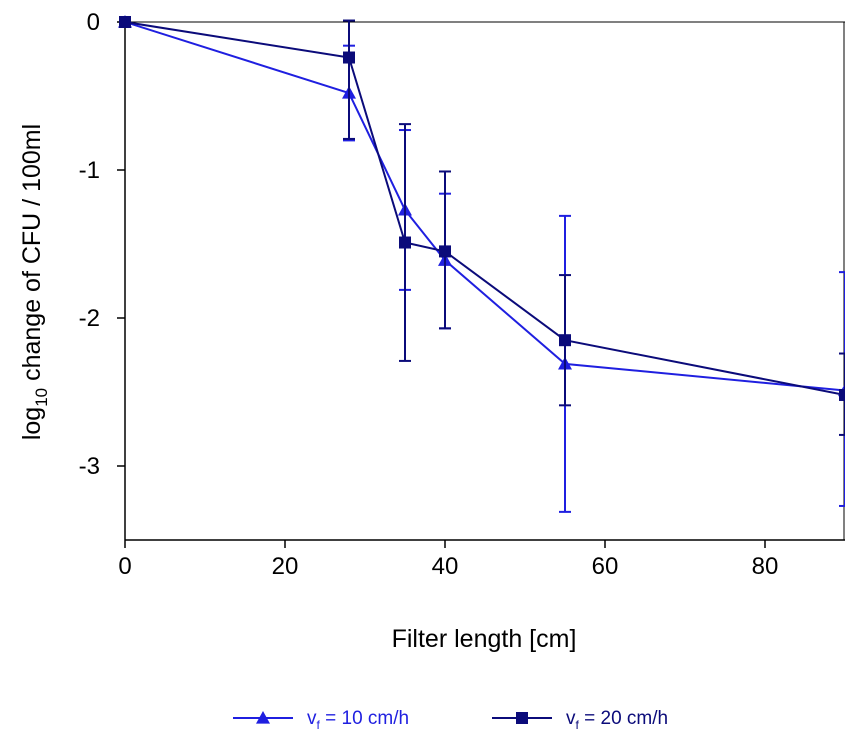 Image resolution: width=845 pixels, height=729 pixels. I want to click on legend-label: vf = 10 cm/h, so click(358, 718).